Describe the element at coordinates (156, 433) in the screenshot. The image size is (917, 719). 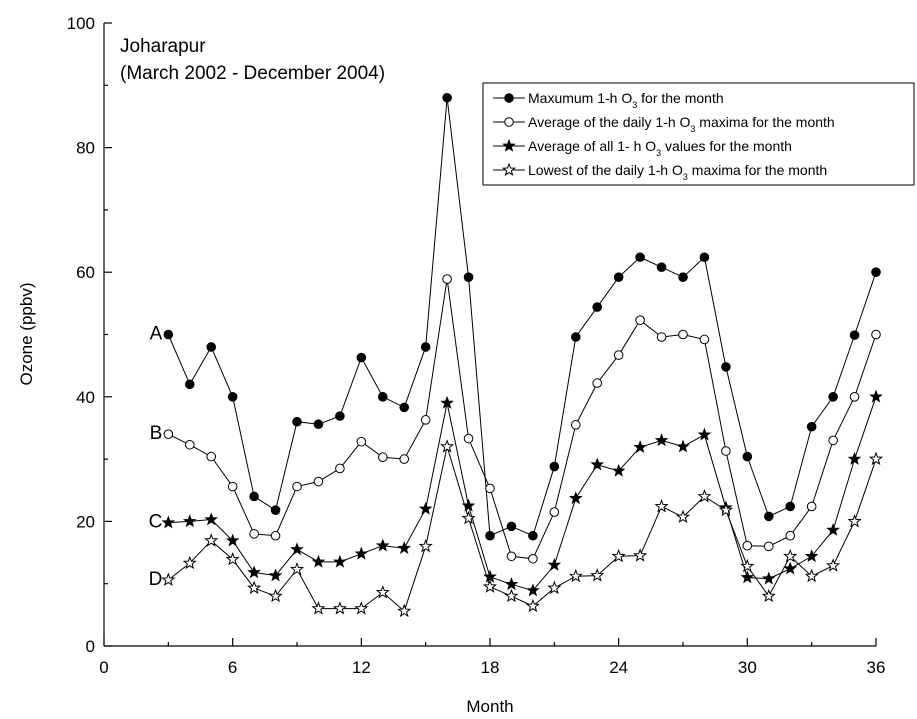
I see `series-letter-label: B` at that location.